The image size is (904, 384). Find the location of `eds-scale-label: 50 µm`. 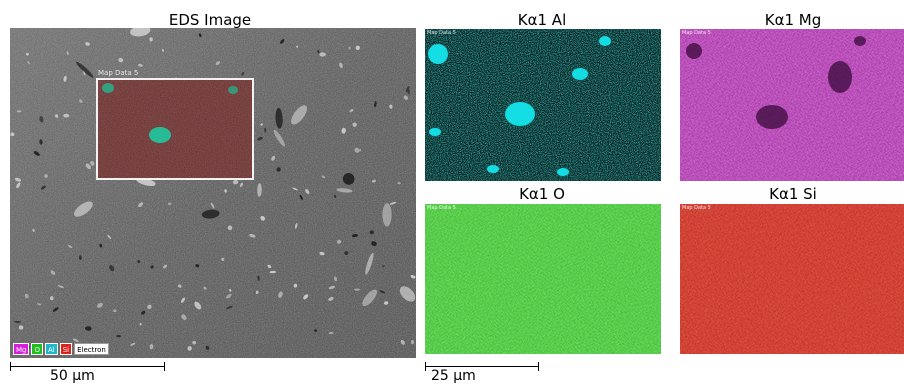

eds-scale-label: 50 µm is located at coordinates (72, 376).